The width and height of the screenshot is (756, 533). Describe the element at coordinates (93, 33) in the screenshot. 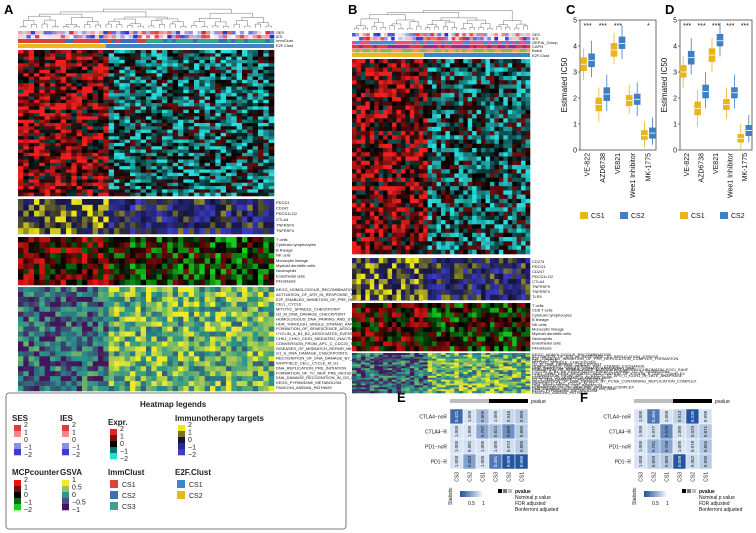

I see `ses-track-cell` at that location.